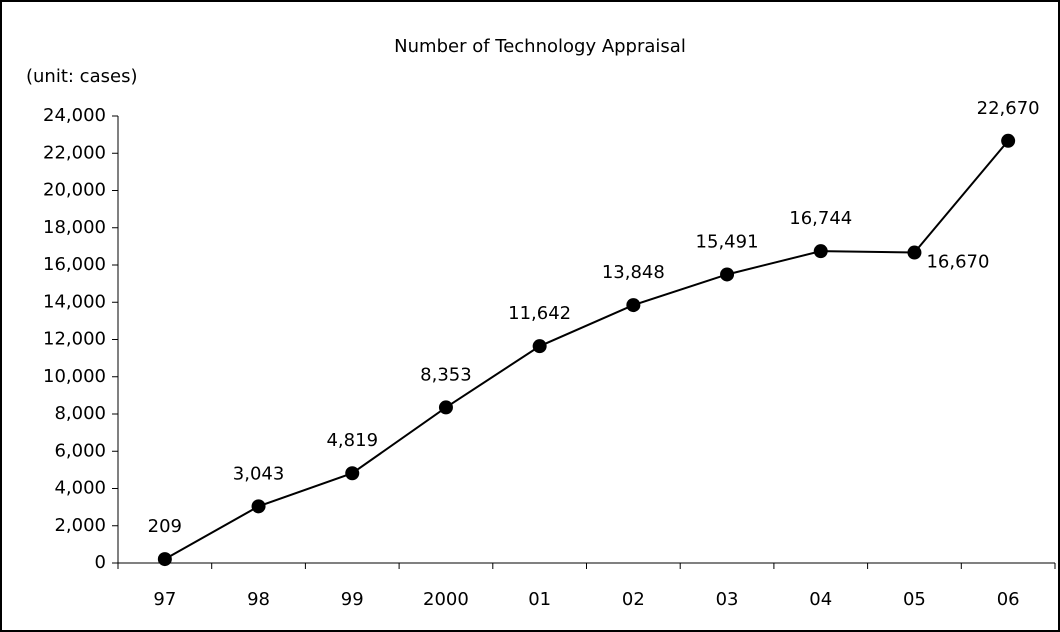  What do you see at coordinates (74, 376) in the screenshot?
I see `y-tick-label: 10,000` at bounding box center [74, 376].